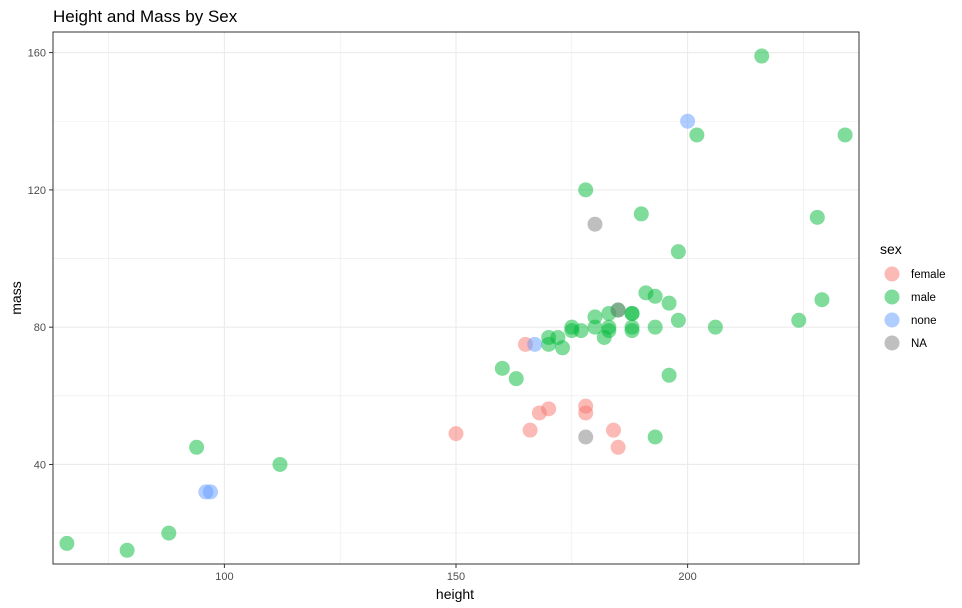 This screenshot has width=962, height=608. What do you see at coordinates (16, 297) in the screenshot?
I see `y-axis-title: mass` at bounding box center [16, 297].